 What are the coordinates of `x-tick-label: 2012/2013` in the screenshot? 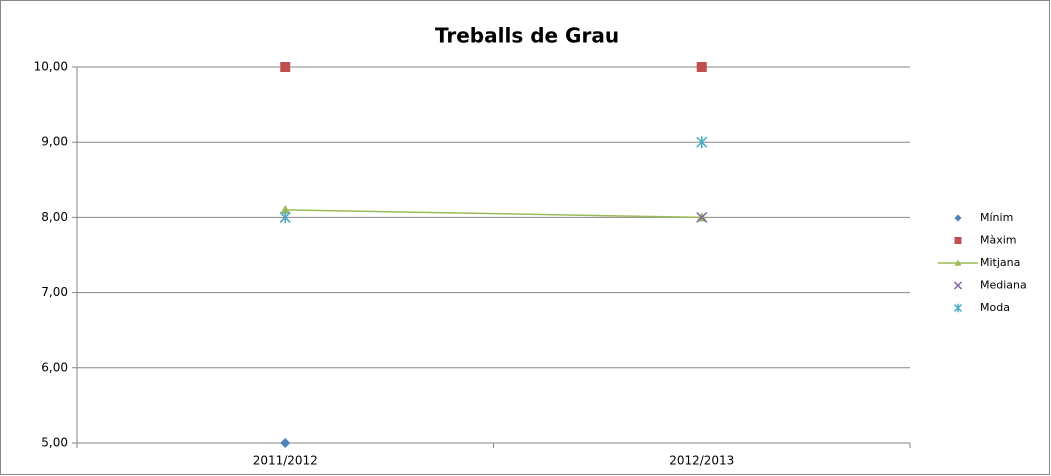 It's located at (701, 461).